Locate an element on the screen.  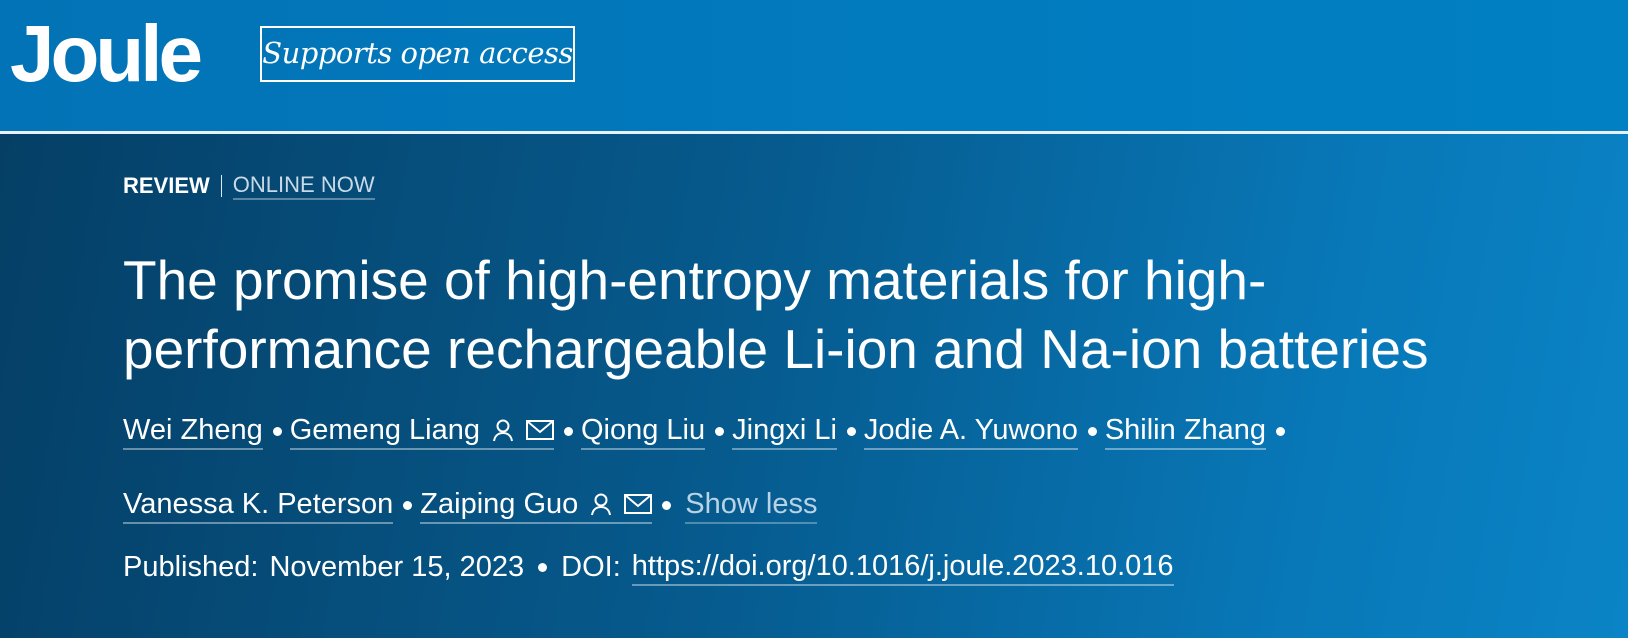
author: Shilin Zhang is located at coordinates (1185, 431).